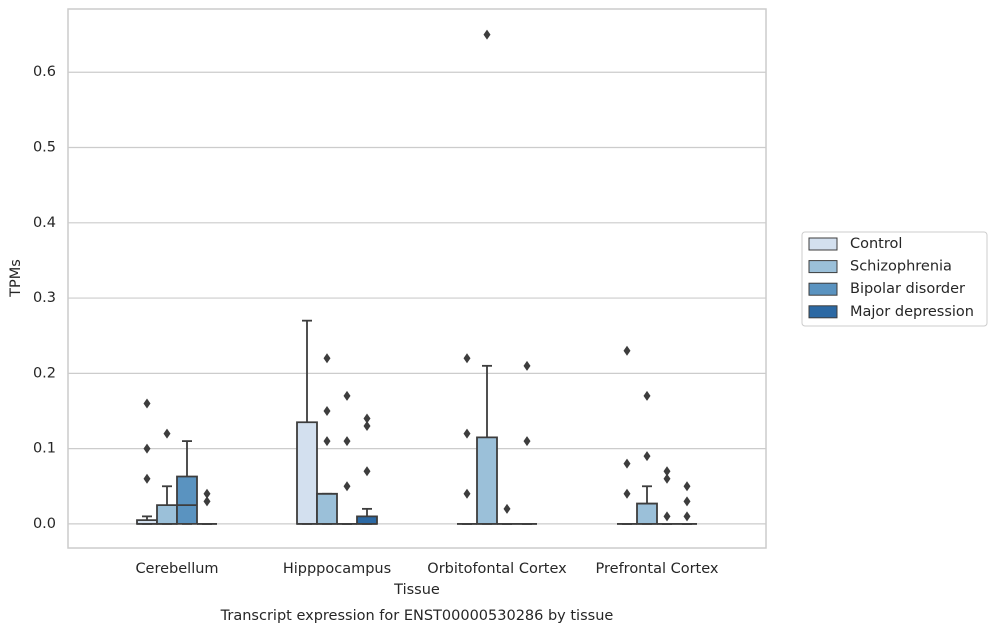 This screenshot has height=634, width=997. I want to click on y-tick-label: 0.2, so click(44, 373).